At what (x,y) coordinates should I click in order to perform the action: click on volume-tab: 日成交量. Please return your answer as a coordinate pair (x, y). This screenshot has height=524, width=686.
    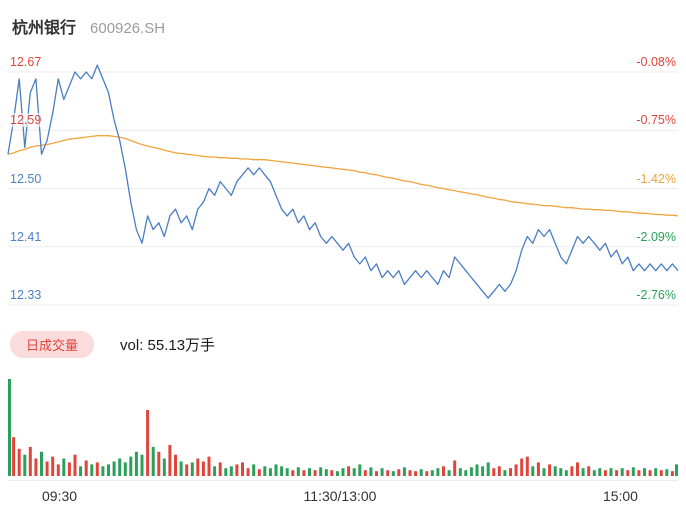
    Looking at the image, I should click on (52, 344).